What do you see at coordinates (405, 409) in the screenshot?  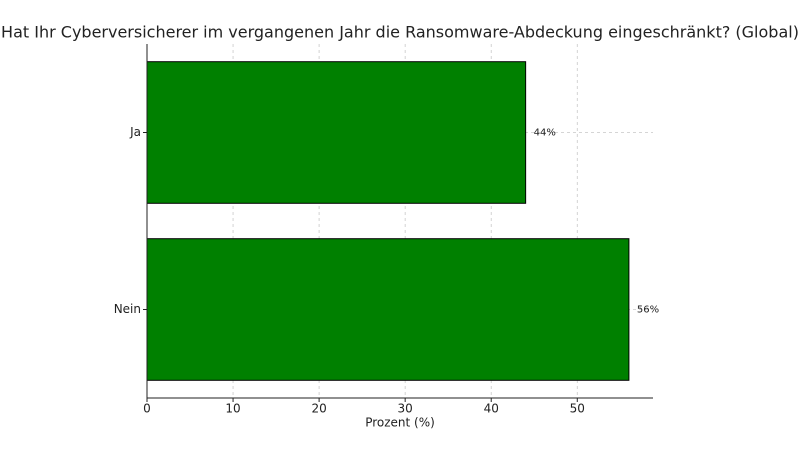 I see `x-tick-label: 30` at bounding box center [405, 409].